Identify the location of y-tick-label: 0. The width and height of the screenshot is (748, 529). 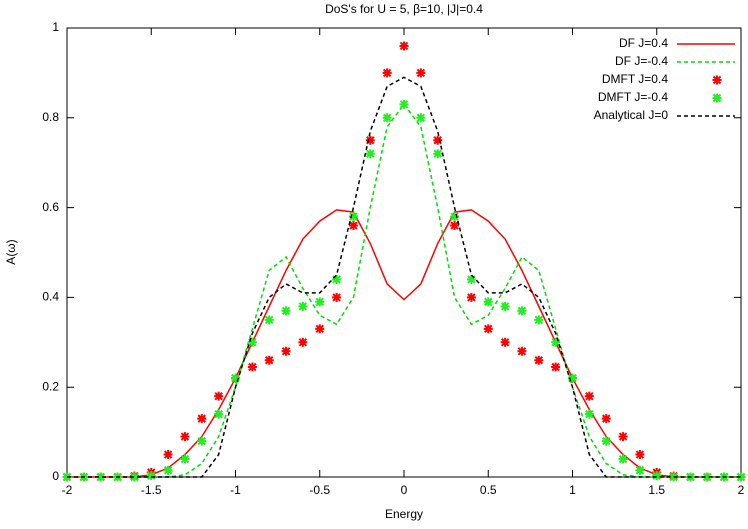
(55, 476).